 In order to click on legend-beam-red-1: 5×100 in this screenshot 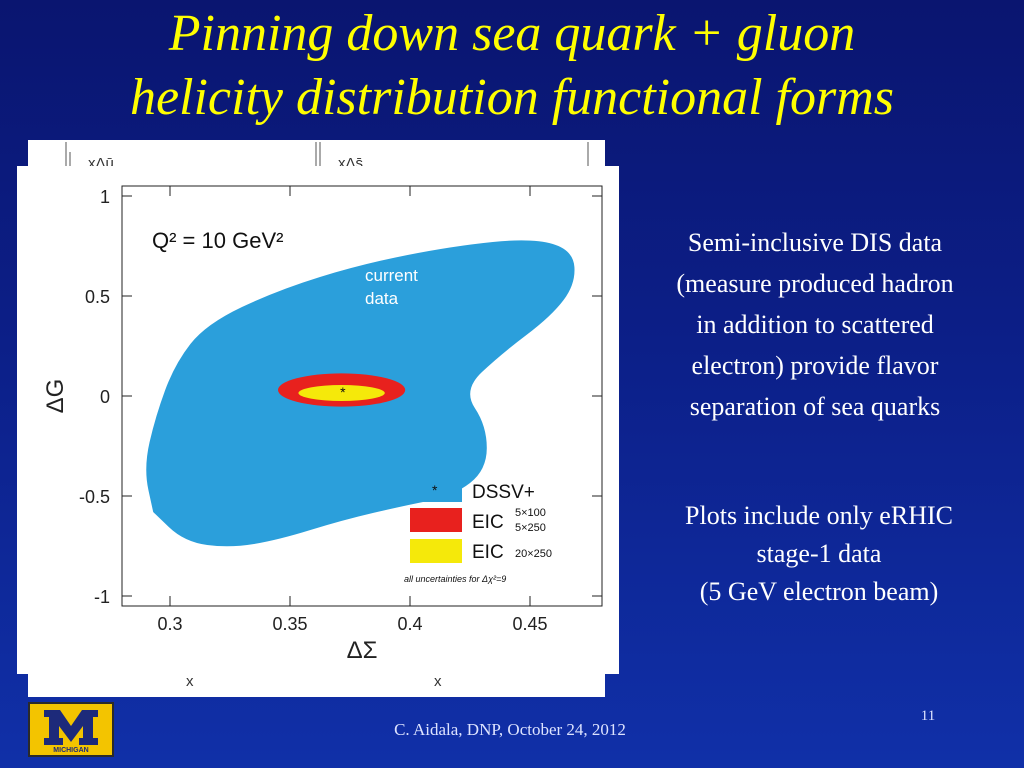, I will do `click(530, 513)`.